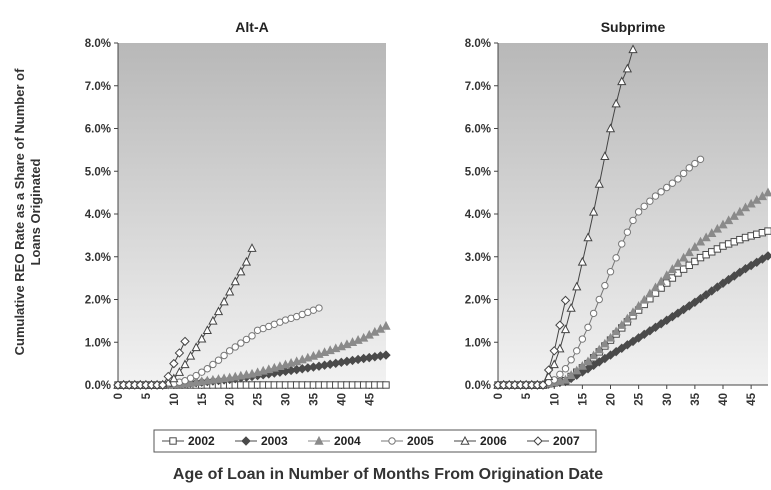 This screenshot has width=771, height=490. What do you see at coordinates (478, 44) in the screenshot?
I see `y-tick-label: 8.0%` at bounding box center [478, 44].